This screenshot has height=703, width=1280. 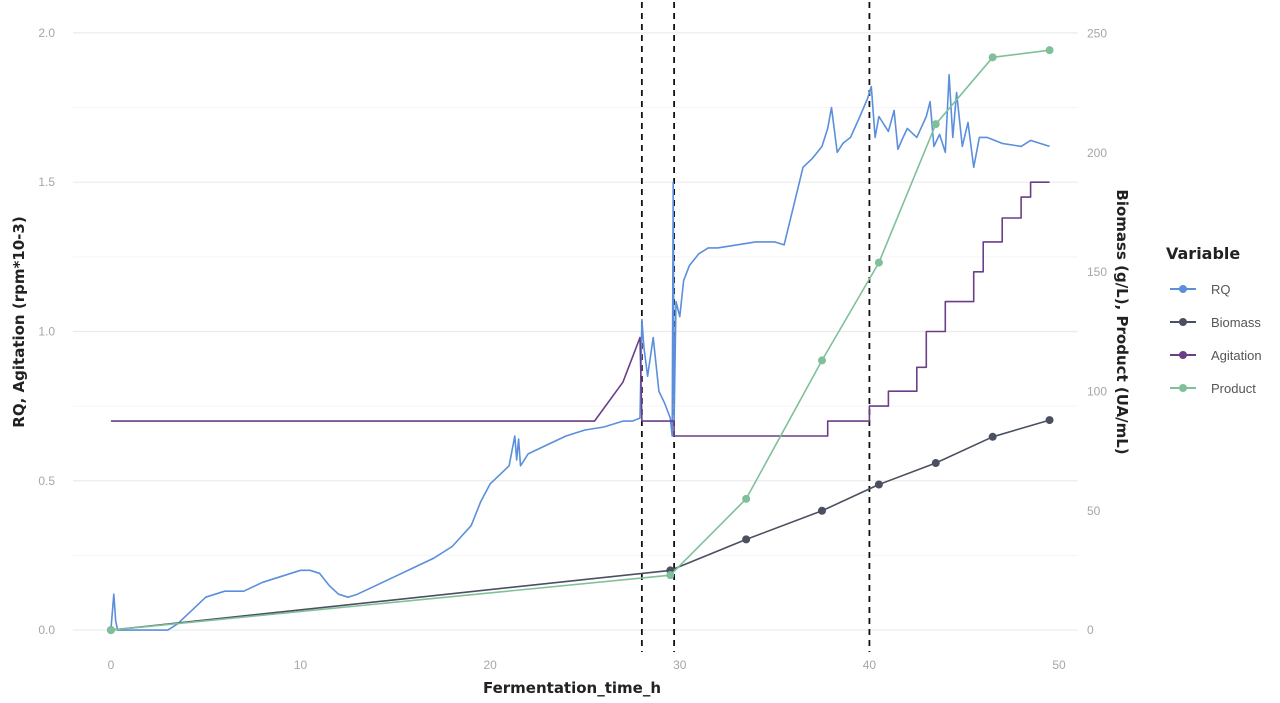 I want to click on y-tick-label-left: 1.5, so click(x=46, y=182).